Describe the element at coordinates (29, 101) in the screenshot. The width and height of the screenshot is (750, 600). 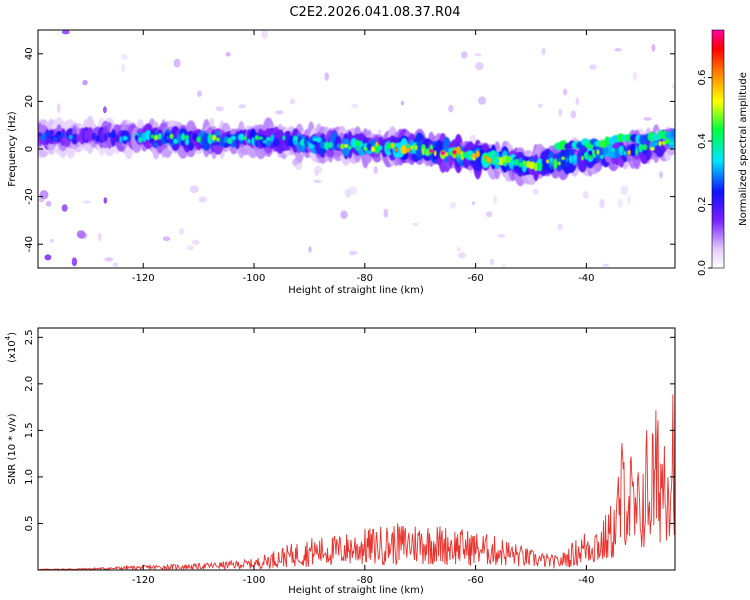
I see `spectrogram-y-tick-label: 20` at that location.